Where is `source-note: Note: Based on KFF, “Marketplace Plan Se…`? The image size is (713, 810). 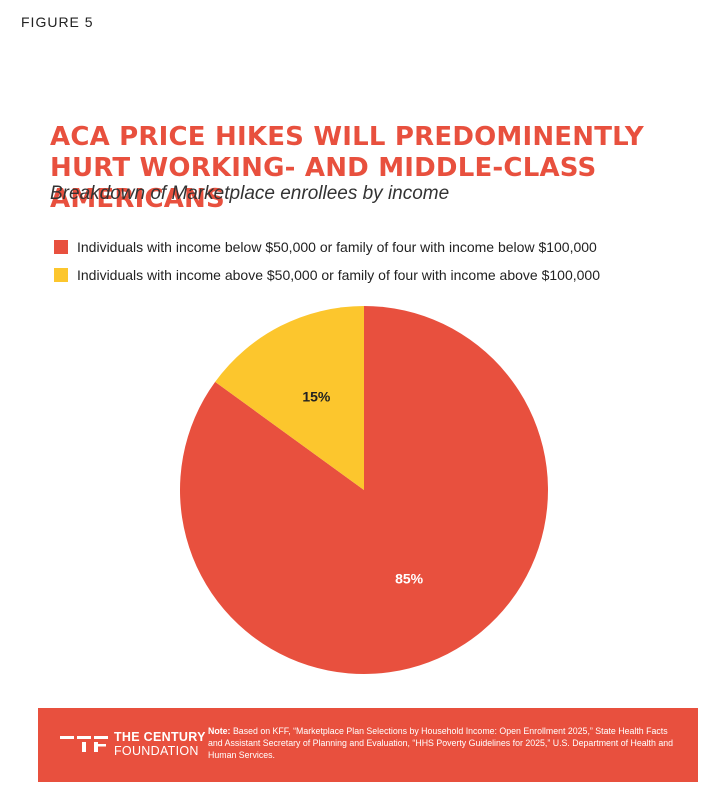
source-note: Note: Based on KFF, “Marketplace Plan Se… is located at coordinates (443, 743).